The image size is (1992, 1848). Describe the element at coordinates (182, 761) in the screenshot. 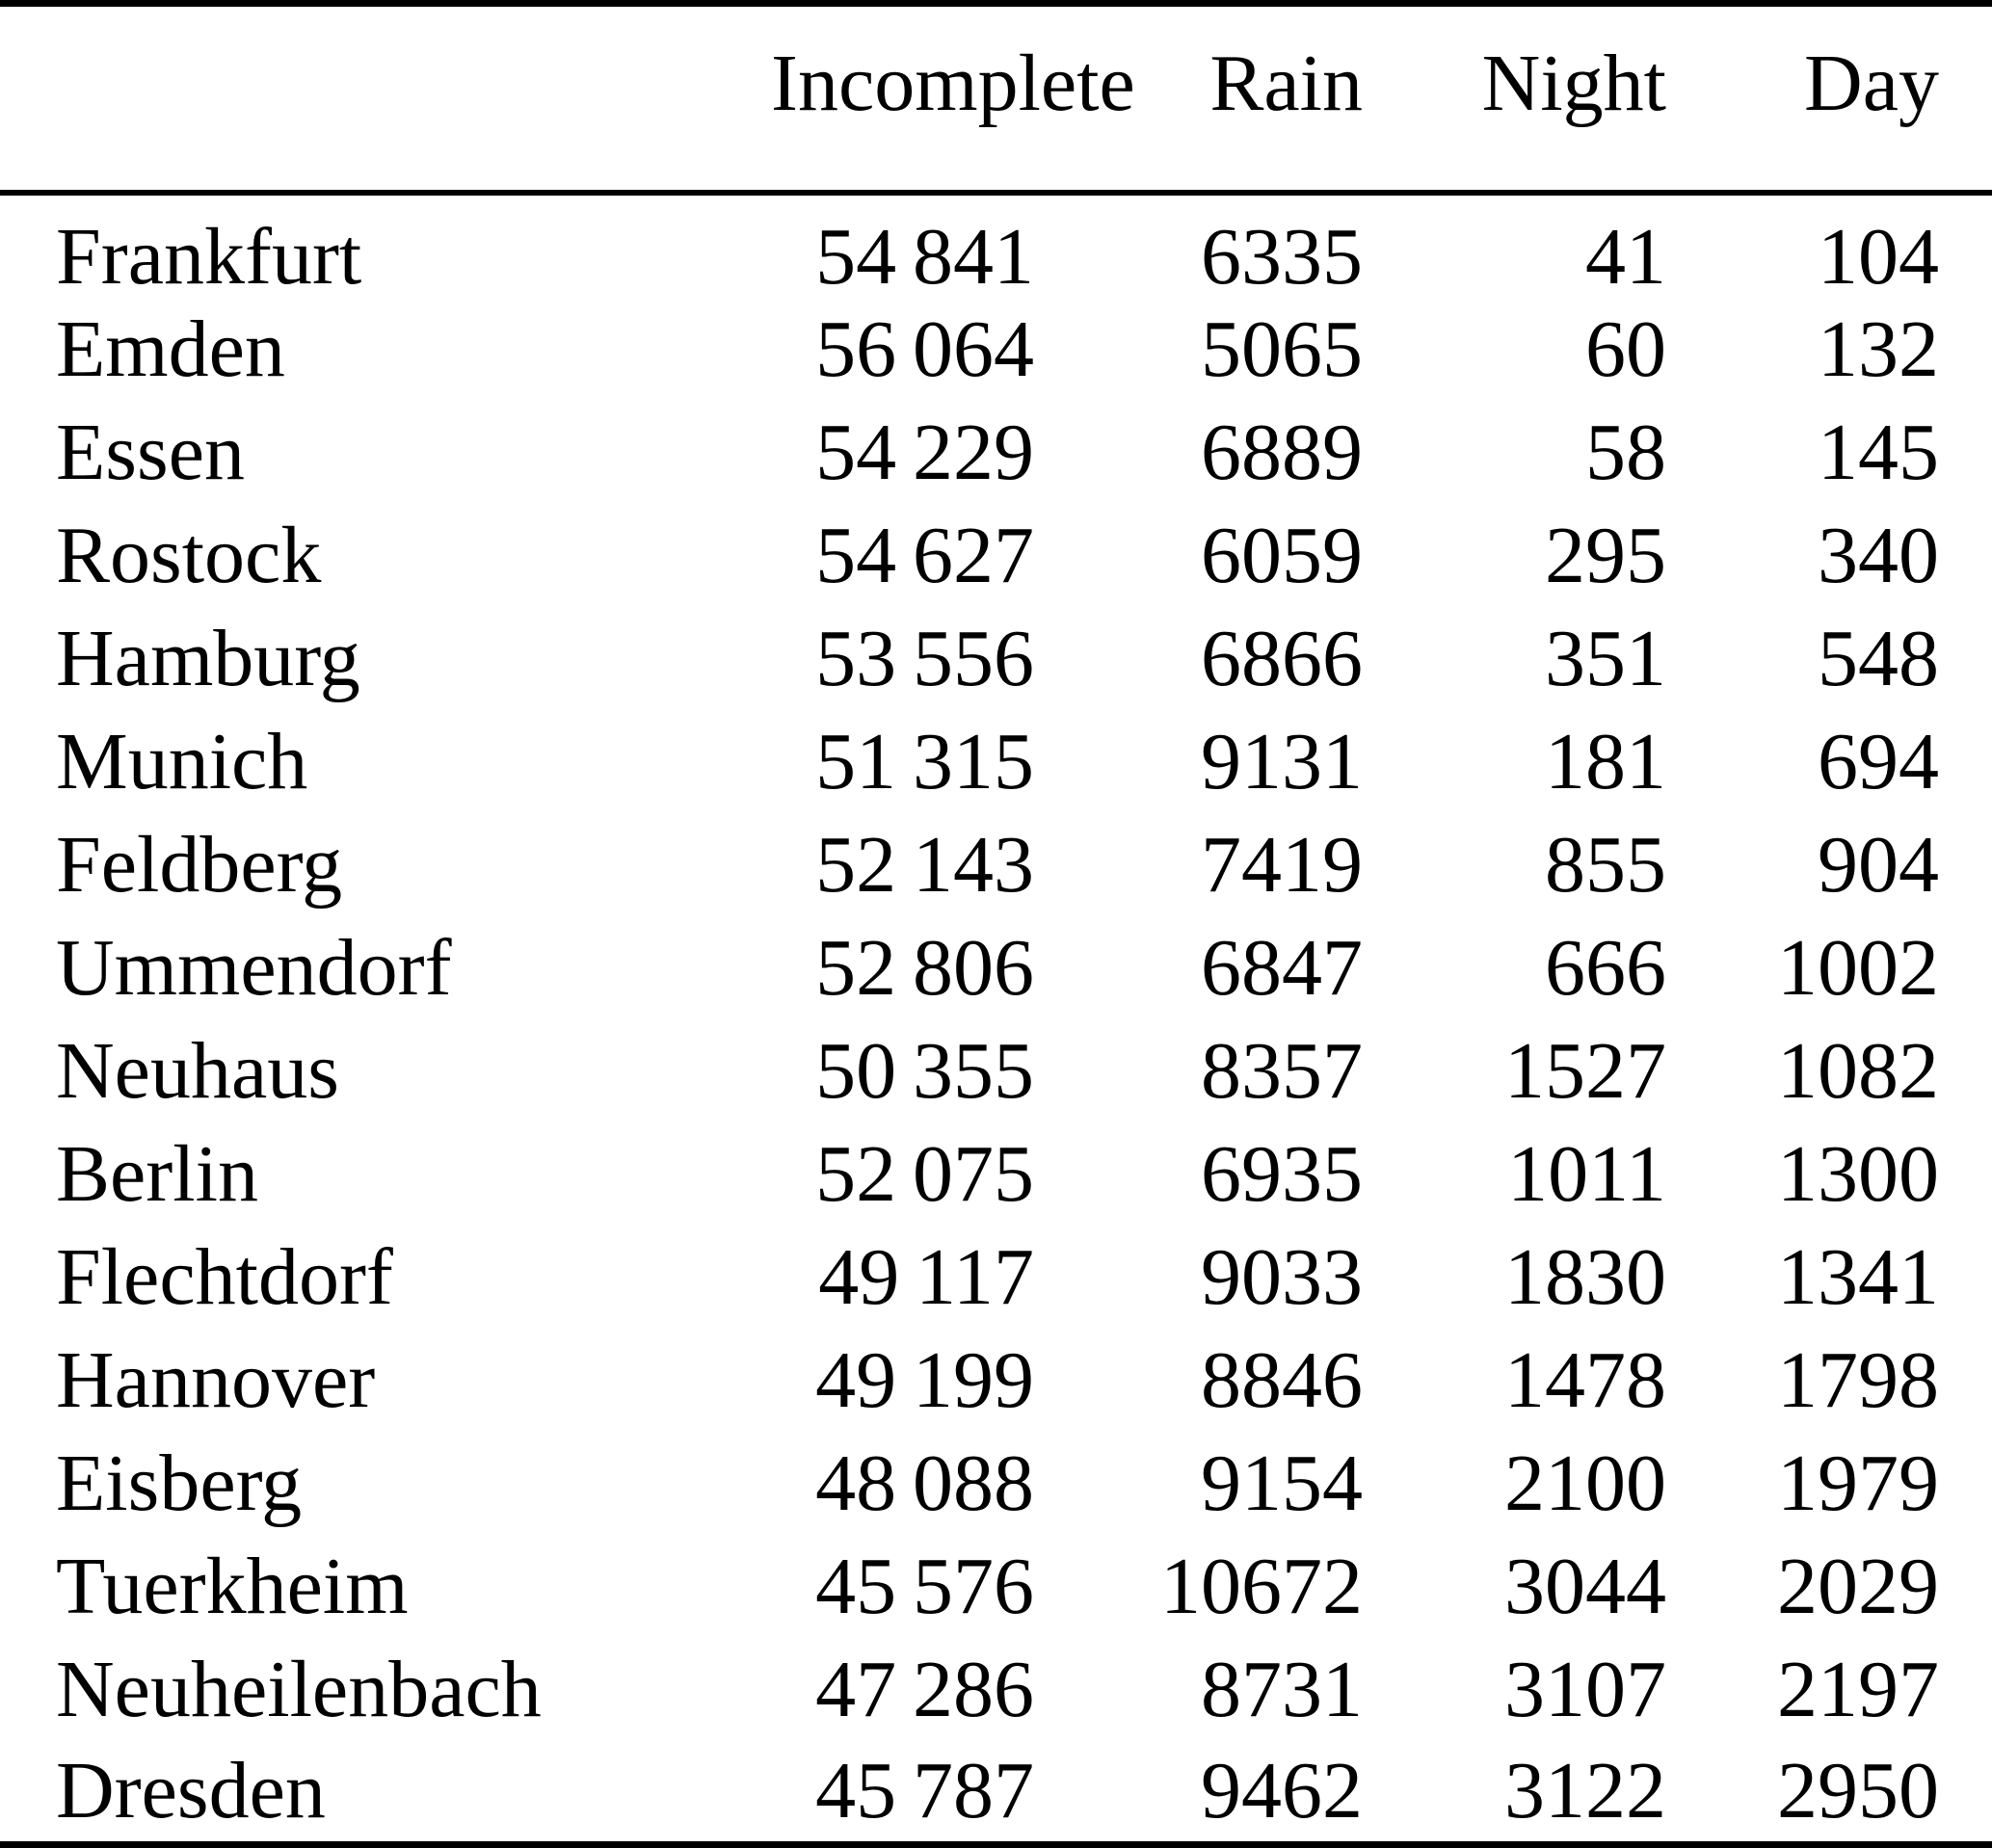

I see `cell-city: Munich` at that location.